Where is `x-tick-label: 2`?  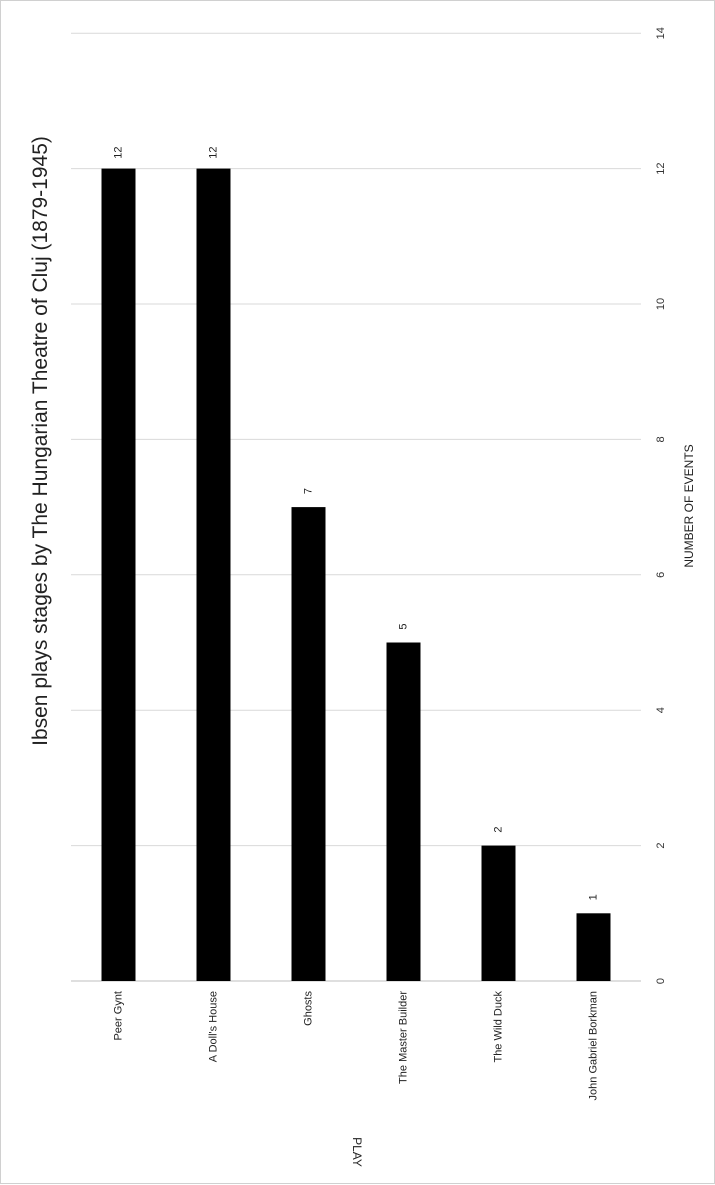
x-tick-label: 2 is located at coordinates (661, 846).